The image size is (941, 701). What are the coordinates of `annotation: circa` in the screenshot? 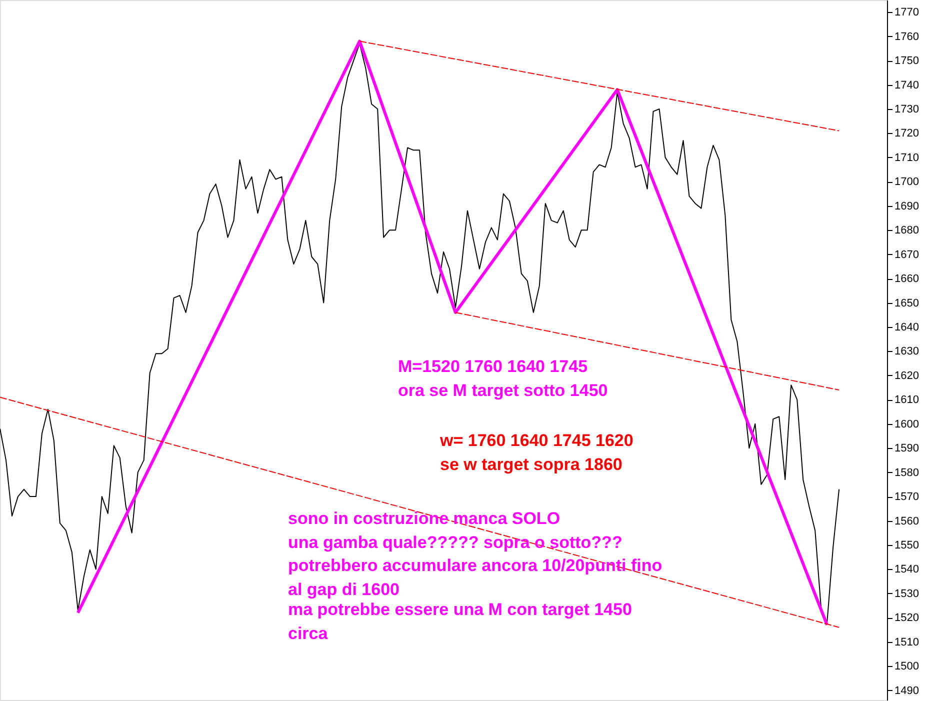 It's located at (308, 633).